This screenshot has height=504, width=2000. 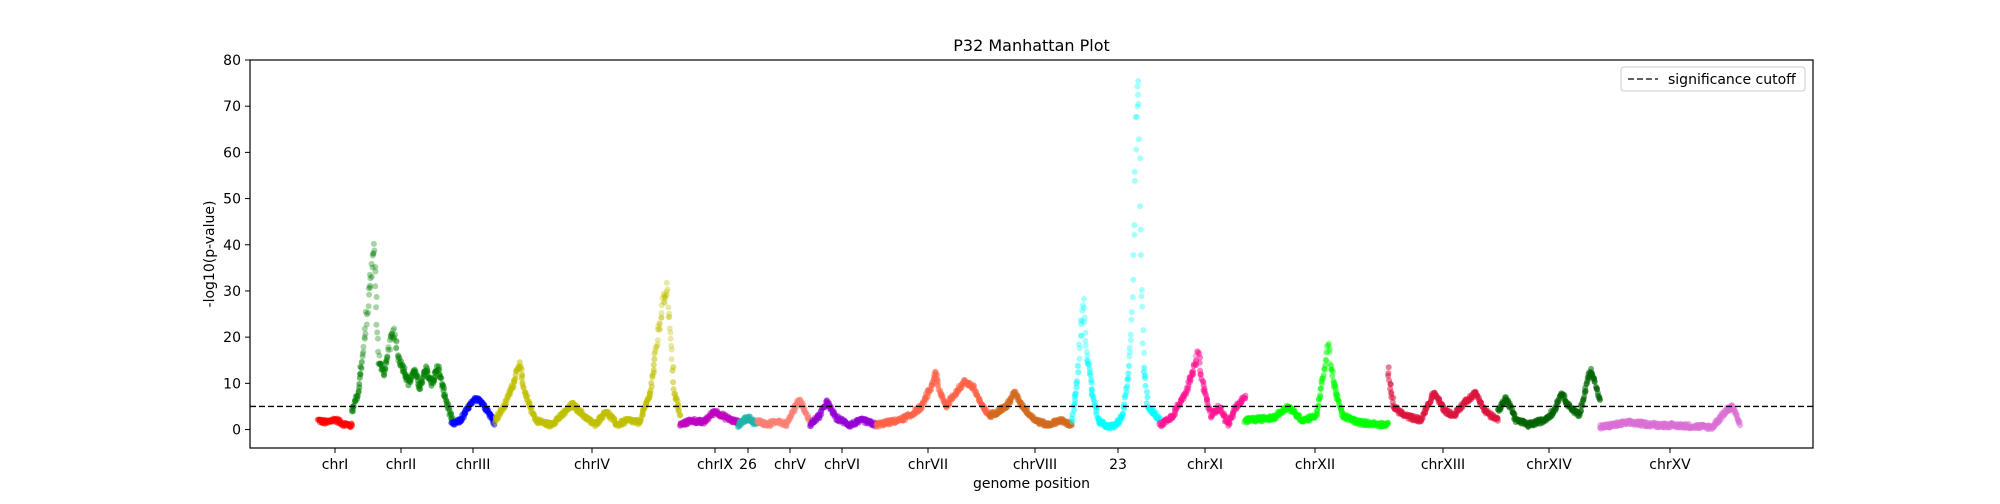 I want to click on y-axis: 0 10 20 30 40 50 60 70 80, so click(x=236, y=246).